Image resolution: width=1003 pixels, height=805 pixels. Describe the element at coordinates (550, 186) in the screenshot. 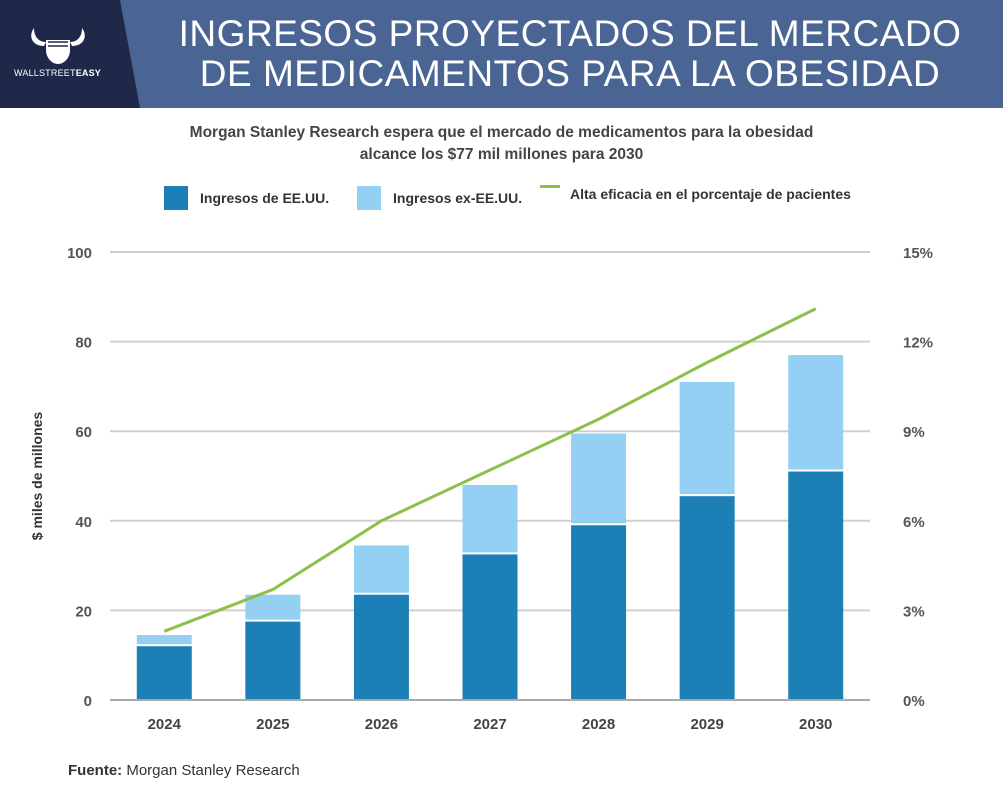

I see `legend-swatch-line` at that location.